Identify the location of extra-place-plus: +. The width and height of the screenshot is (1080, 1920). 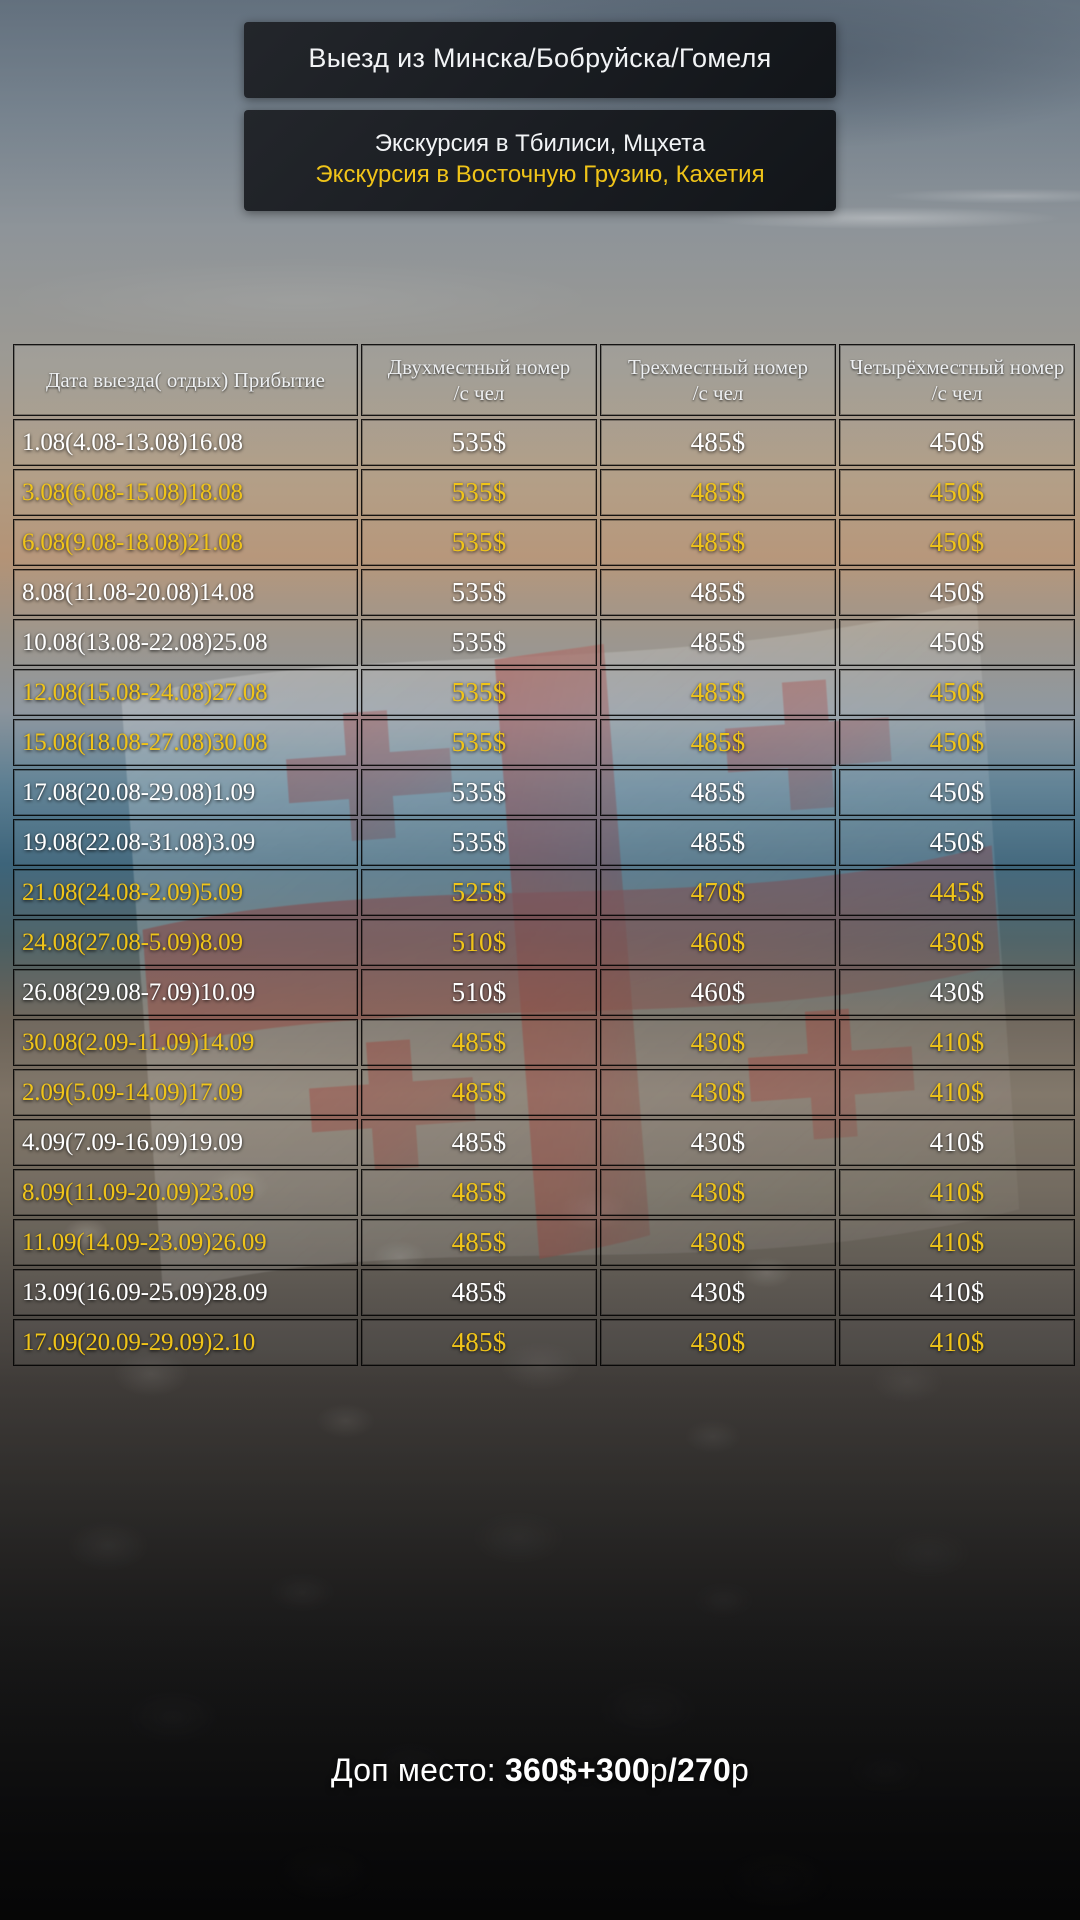
(586, 1770).